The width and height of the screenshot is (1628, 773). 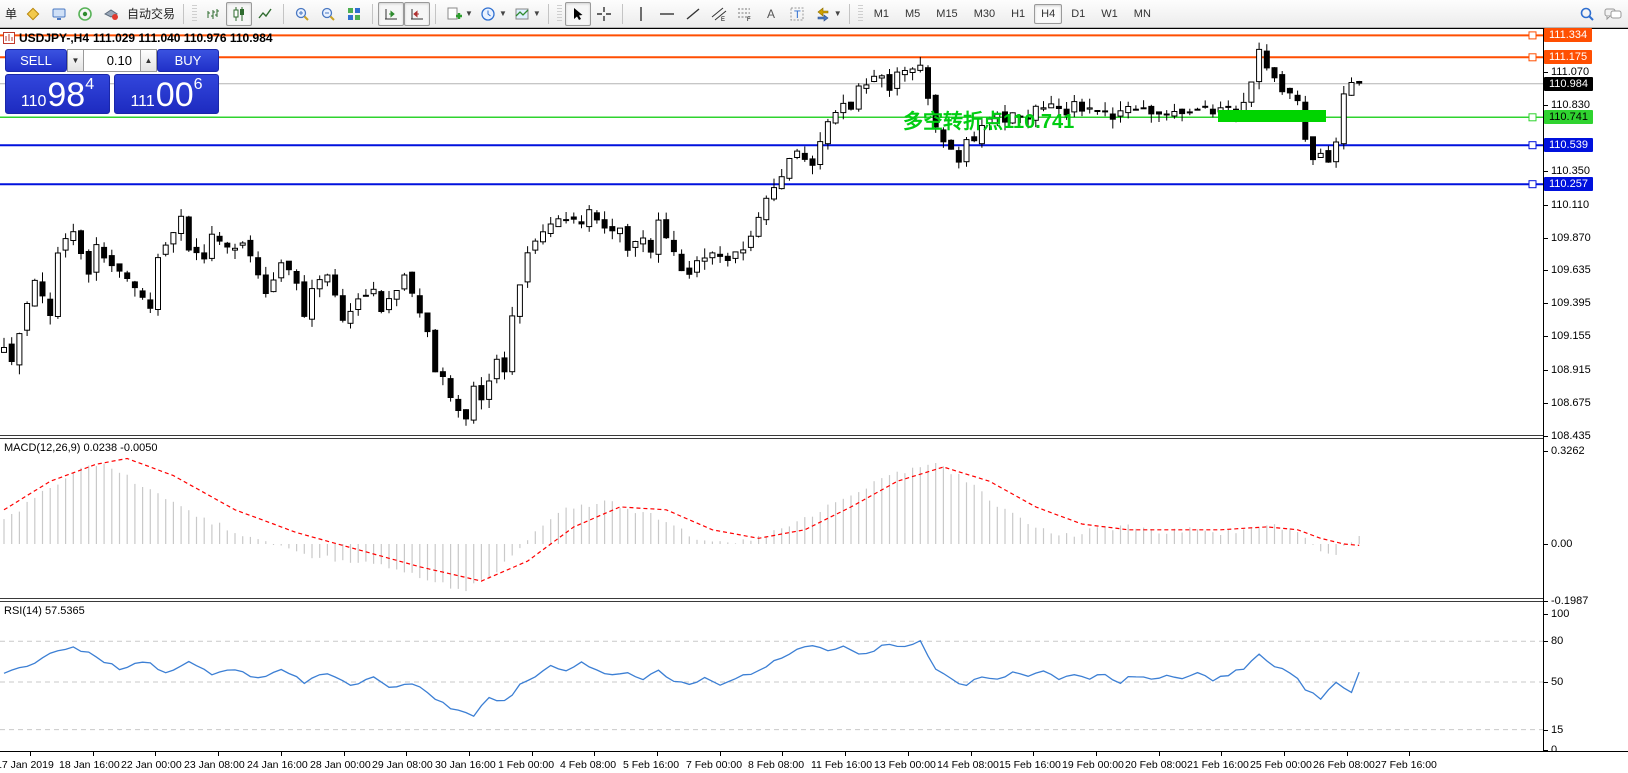 I want to click on highlight-zone, so click(x=1272, y=116).